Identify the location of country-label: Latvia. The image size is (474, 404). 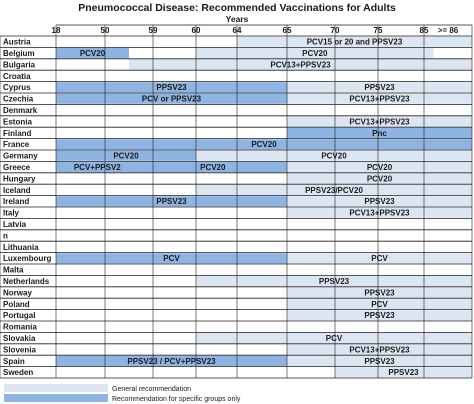
(15, 224).